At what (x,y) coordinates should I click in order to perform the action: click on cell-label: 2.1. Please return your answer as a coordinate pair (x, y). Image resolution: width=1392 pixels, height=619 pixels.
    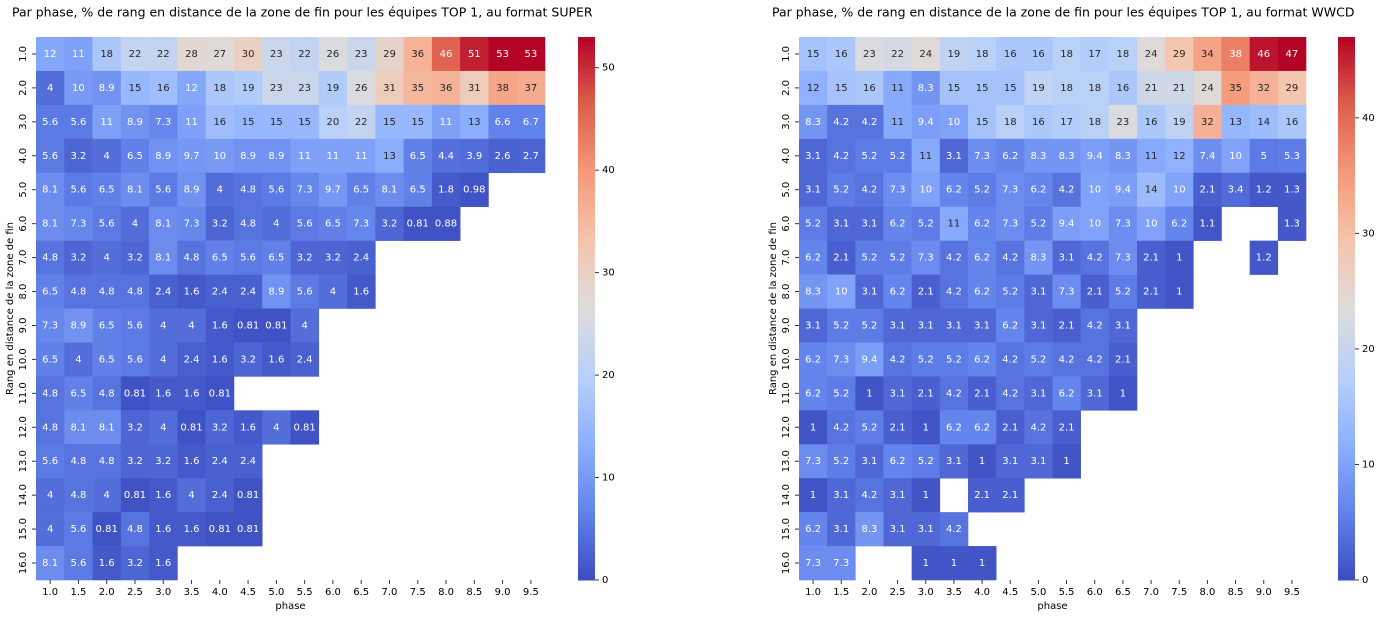
    Looking at the image, I should click on (1123, 359).